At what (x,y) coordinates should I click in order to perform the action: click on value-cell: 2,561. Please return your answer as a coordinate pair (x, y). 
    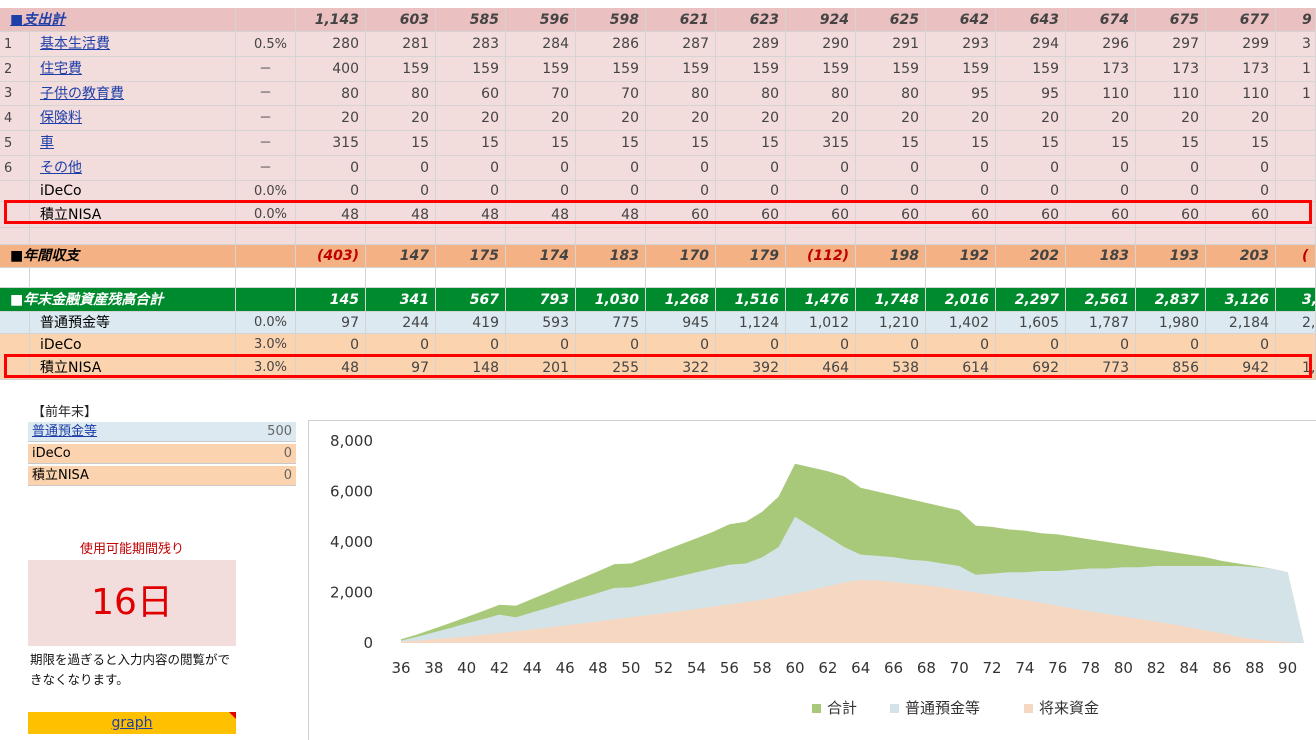
    Looking at the image, I should click on (1101, 300).